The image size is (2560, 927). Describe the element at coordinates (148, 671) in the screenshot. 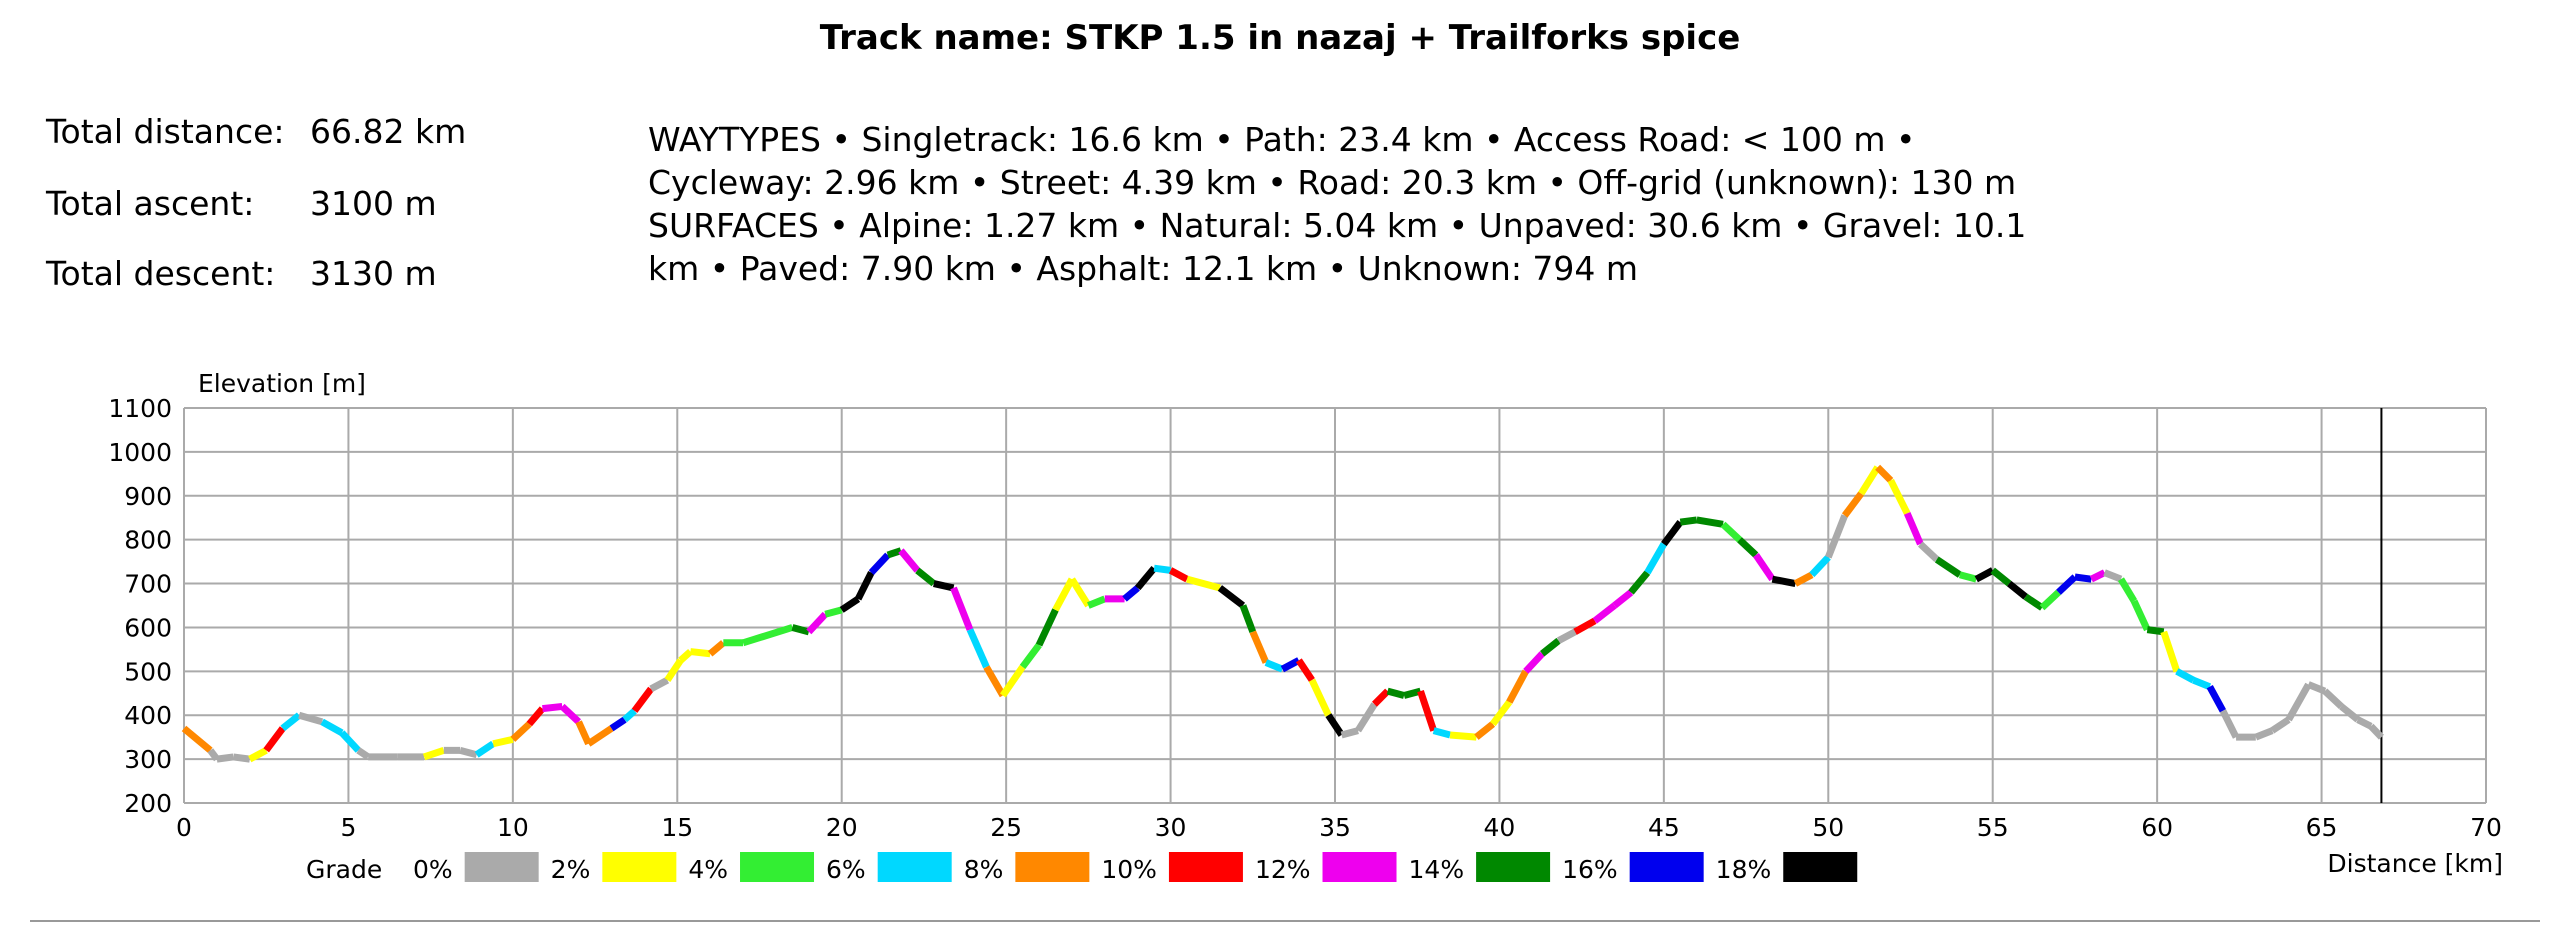

I see `y-tick-label: 500` at that location.